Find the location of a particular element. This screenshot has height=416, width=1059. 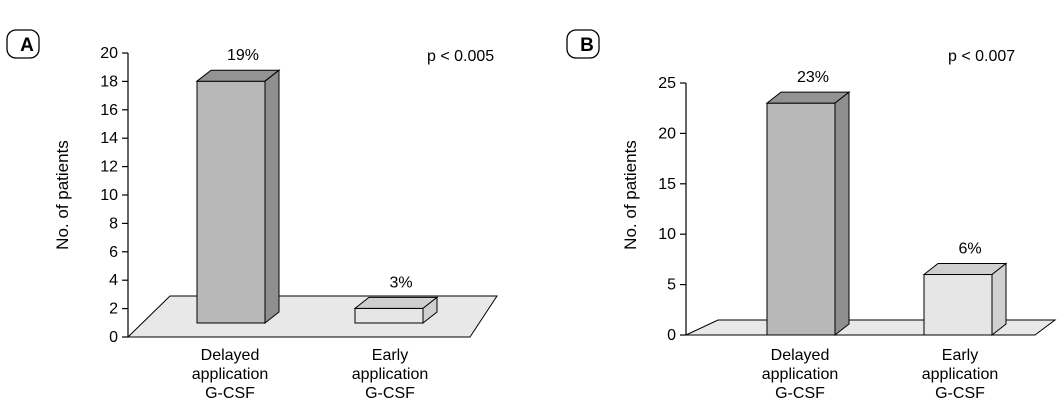

y-tick-label: 4 is located at coordinates (113, 280).